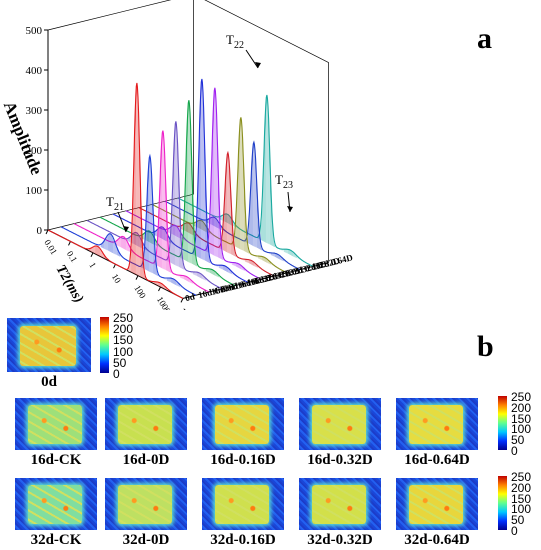  I want to click on image-label: 16d-0.64D, so click(437, 460).